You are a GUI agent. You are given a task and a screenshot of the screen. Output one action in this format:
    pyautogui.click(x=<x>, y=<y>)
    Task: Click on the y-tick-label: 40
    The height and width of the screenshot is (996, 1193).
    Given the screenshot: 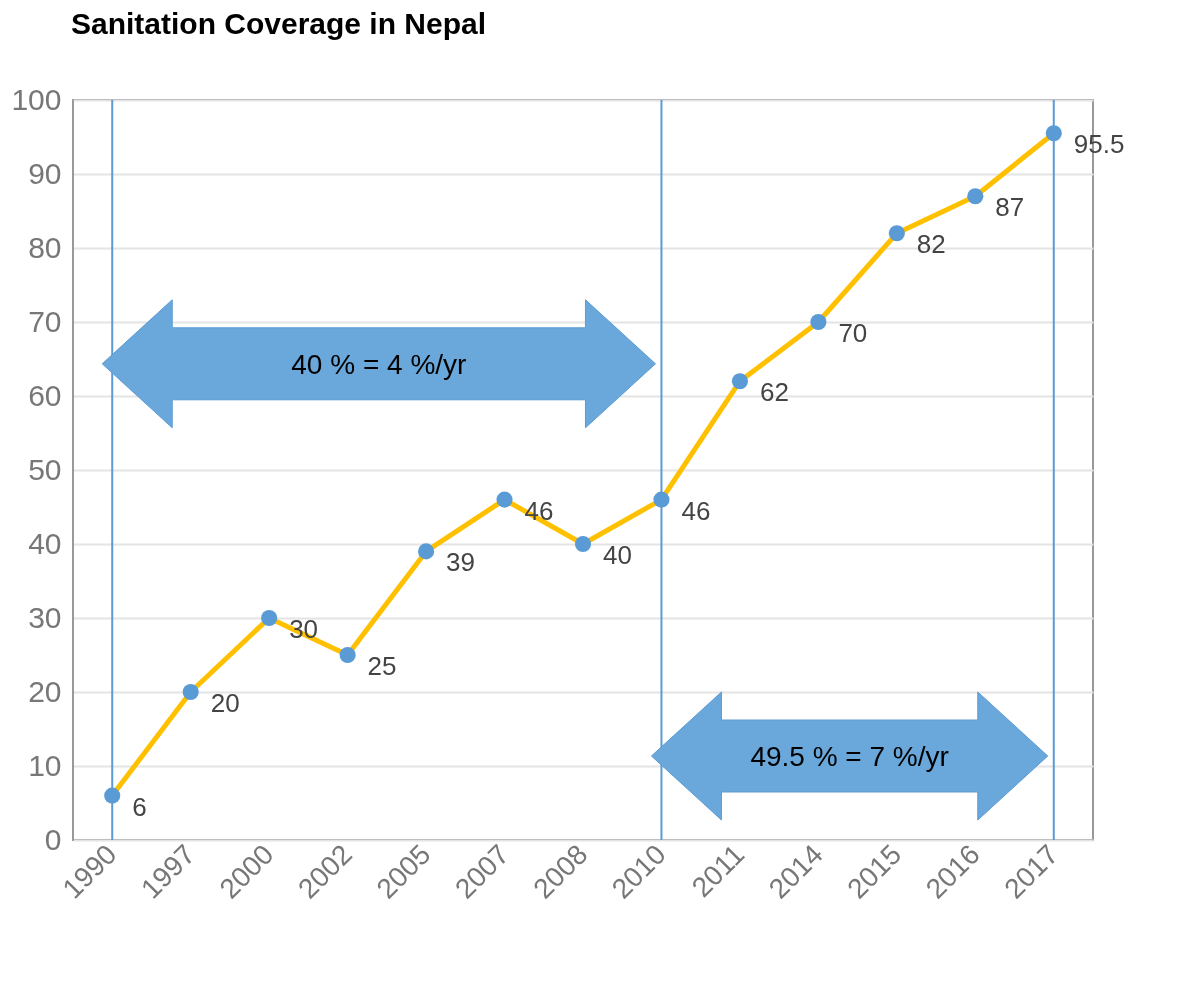 What is the action you would take?
    pyautogui.click(x=45, y=543)
    